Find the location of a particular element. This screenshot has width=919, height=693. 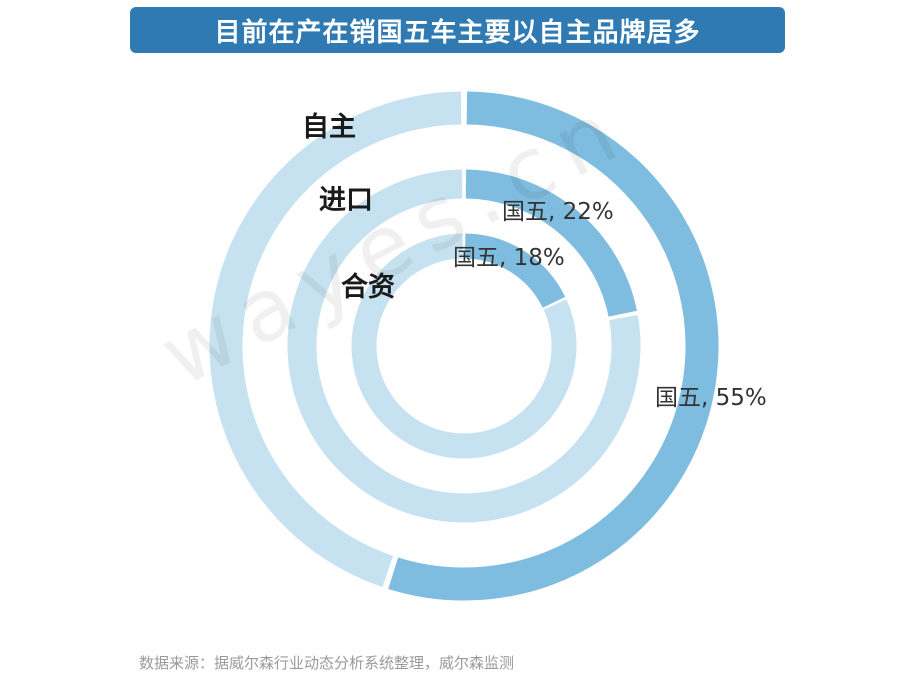

ring-value-label-2: 国五, 22% is located at coordinates (558, 212).